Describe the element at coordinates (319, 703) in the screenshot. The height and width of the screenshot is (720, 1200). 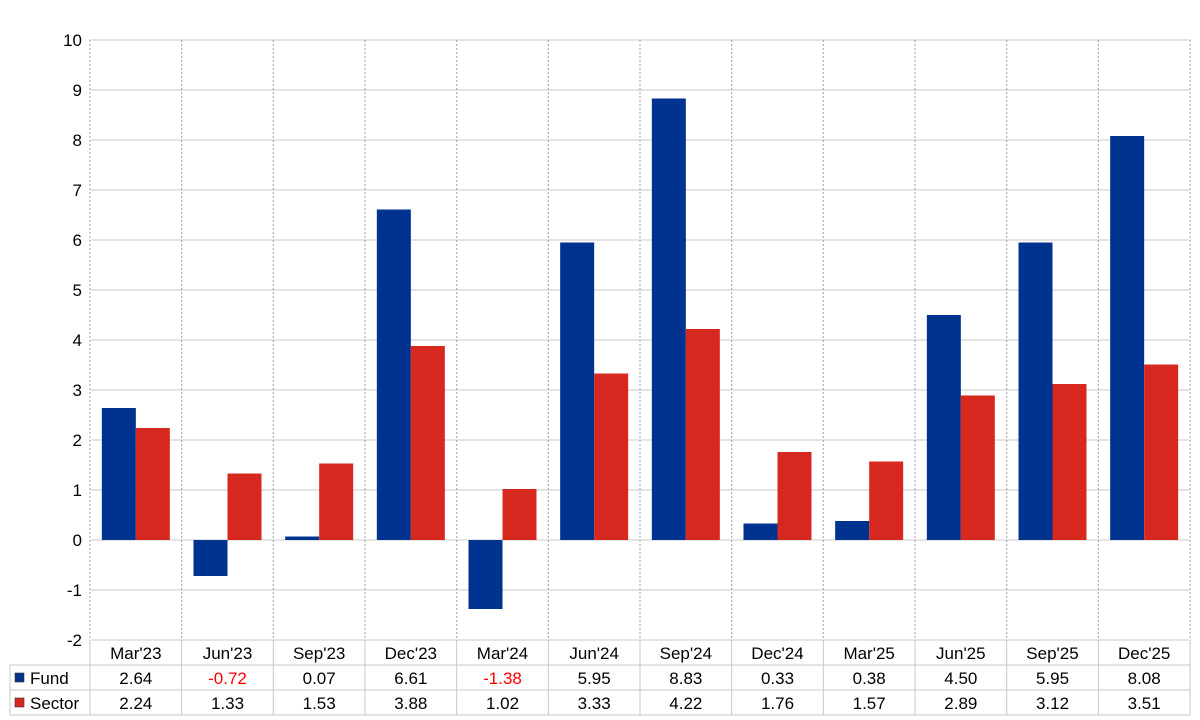
I see `data-label: 1.53` at that location.